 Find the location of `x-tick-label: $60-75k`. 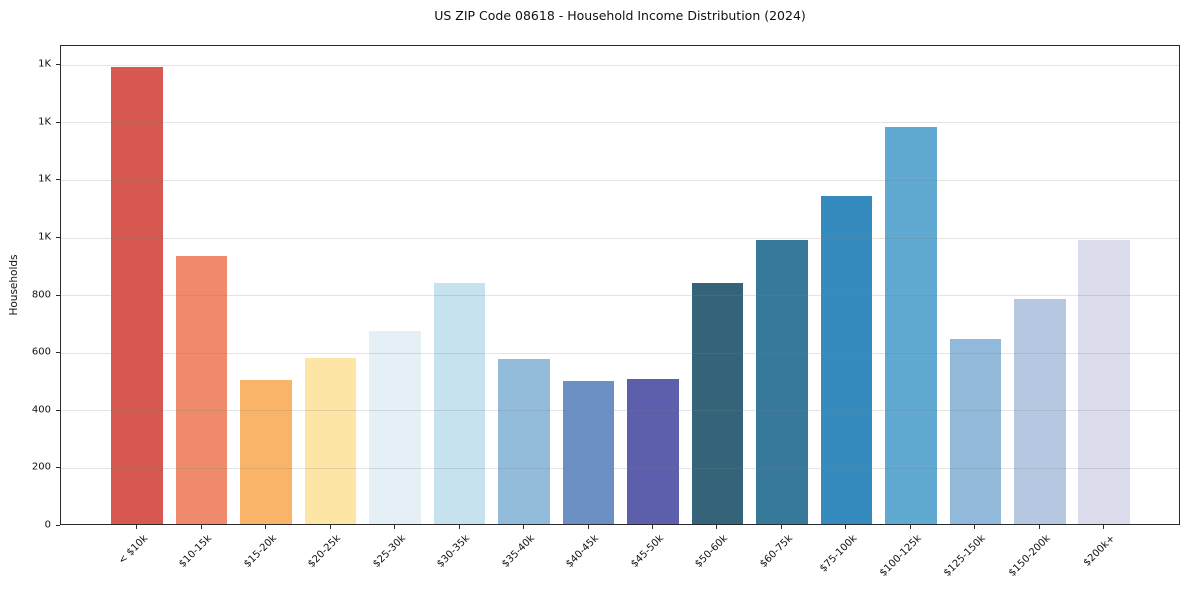

x-tick-label: $60-75k is located at coordinates (776, 551).